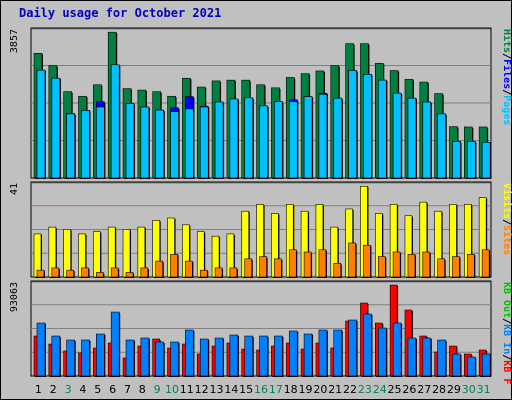 This screenshot has height=400, width=512. I want to click on legend-item: Sites, so click(506, 240).